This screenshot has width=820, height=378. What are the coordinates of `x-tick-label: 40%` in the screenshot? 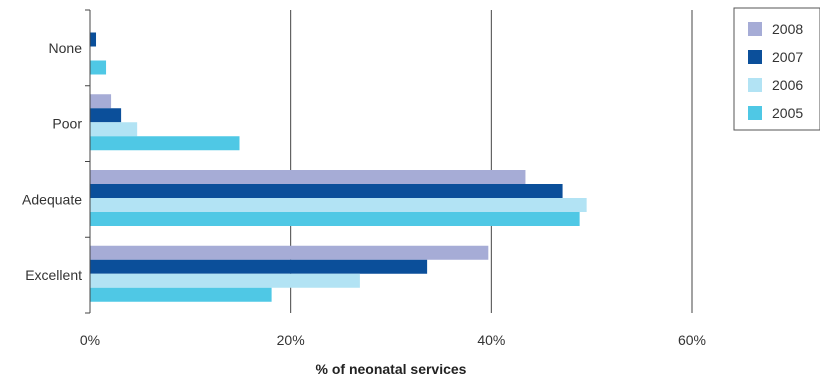 It's located at (491, 340).